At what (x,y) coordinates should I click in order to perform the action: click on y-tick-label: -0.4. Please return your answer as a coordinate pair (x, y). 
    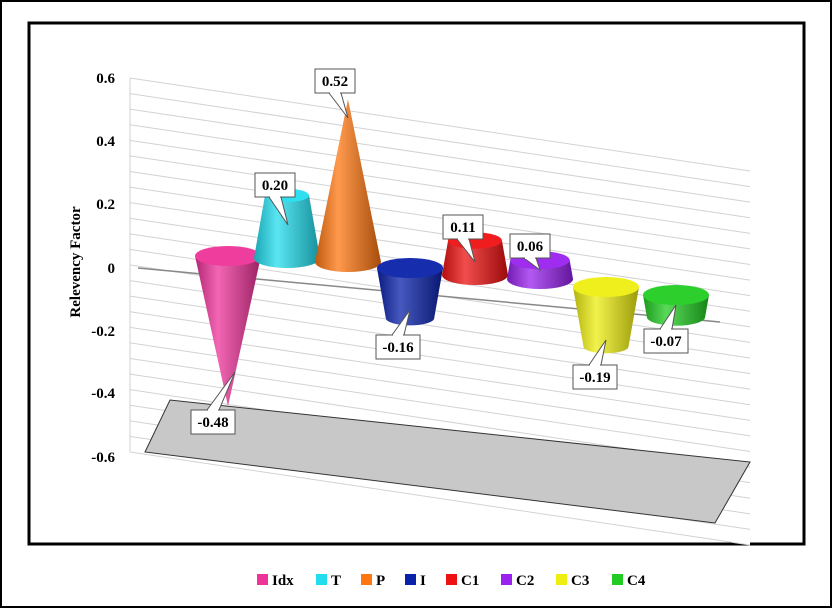
    Looking at the image, I should click on (103, 394).